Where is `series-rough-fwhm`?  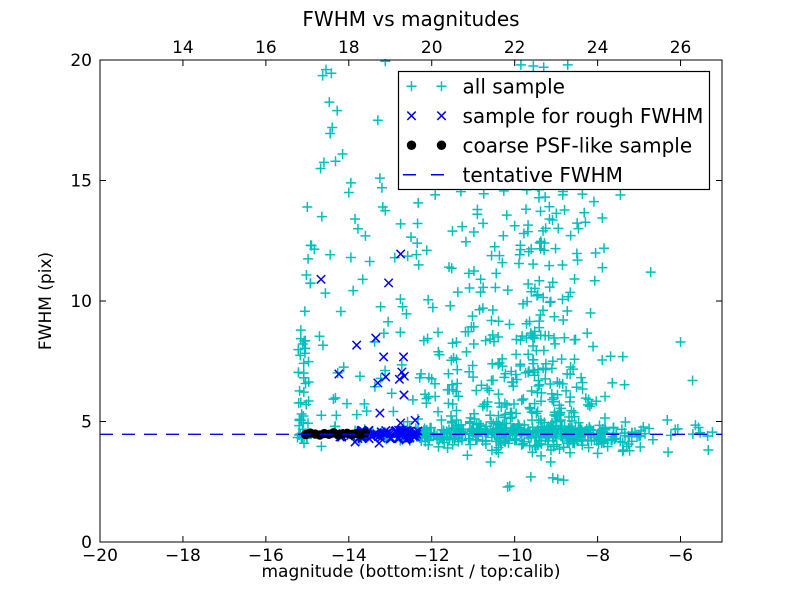
series-rough-fwhm is located at coordinates (369, 348).